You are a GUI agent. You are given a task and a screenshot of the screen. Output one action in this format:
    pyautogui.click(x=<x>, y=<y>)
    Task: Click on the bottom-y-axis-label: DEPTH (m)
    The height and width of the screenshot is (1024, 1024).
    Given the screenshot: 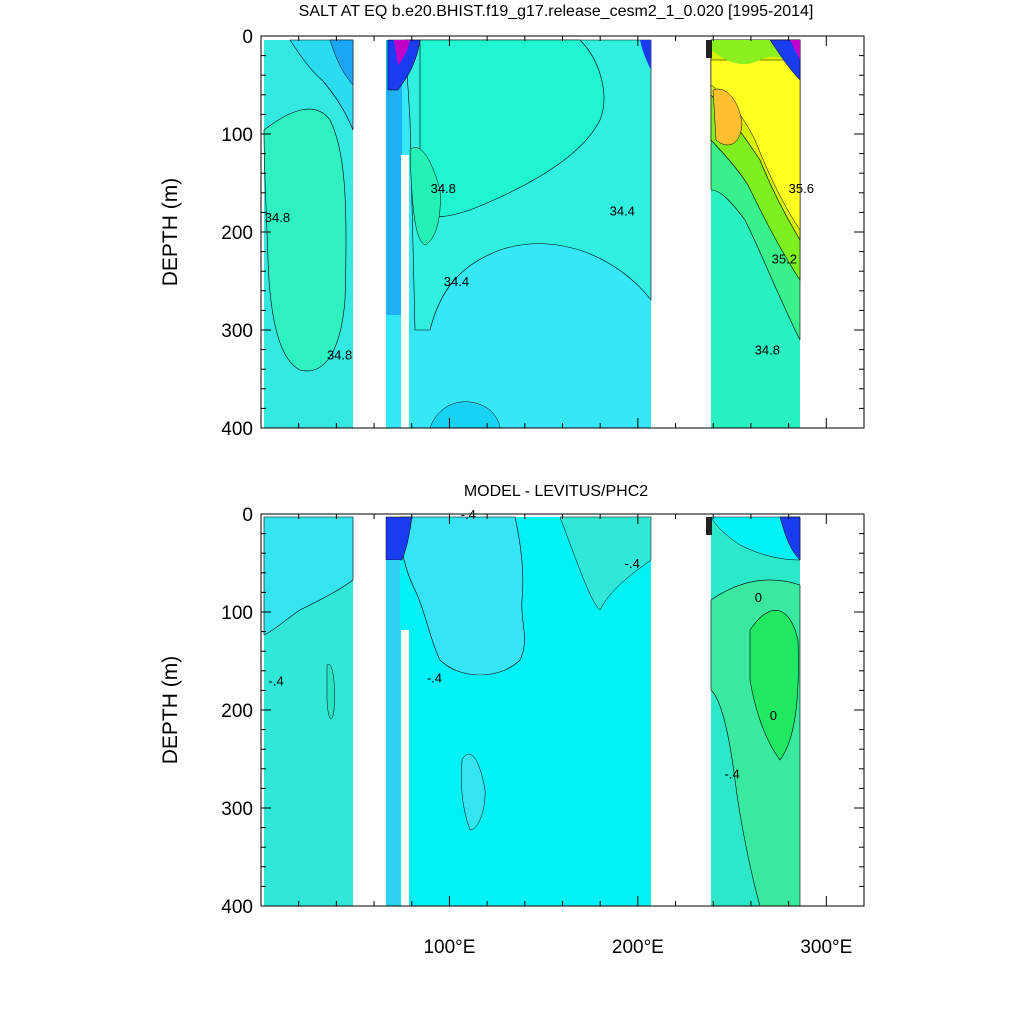 What is the action you would take?
    pyautogui.click(x=170, y=710)
    